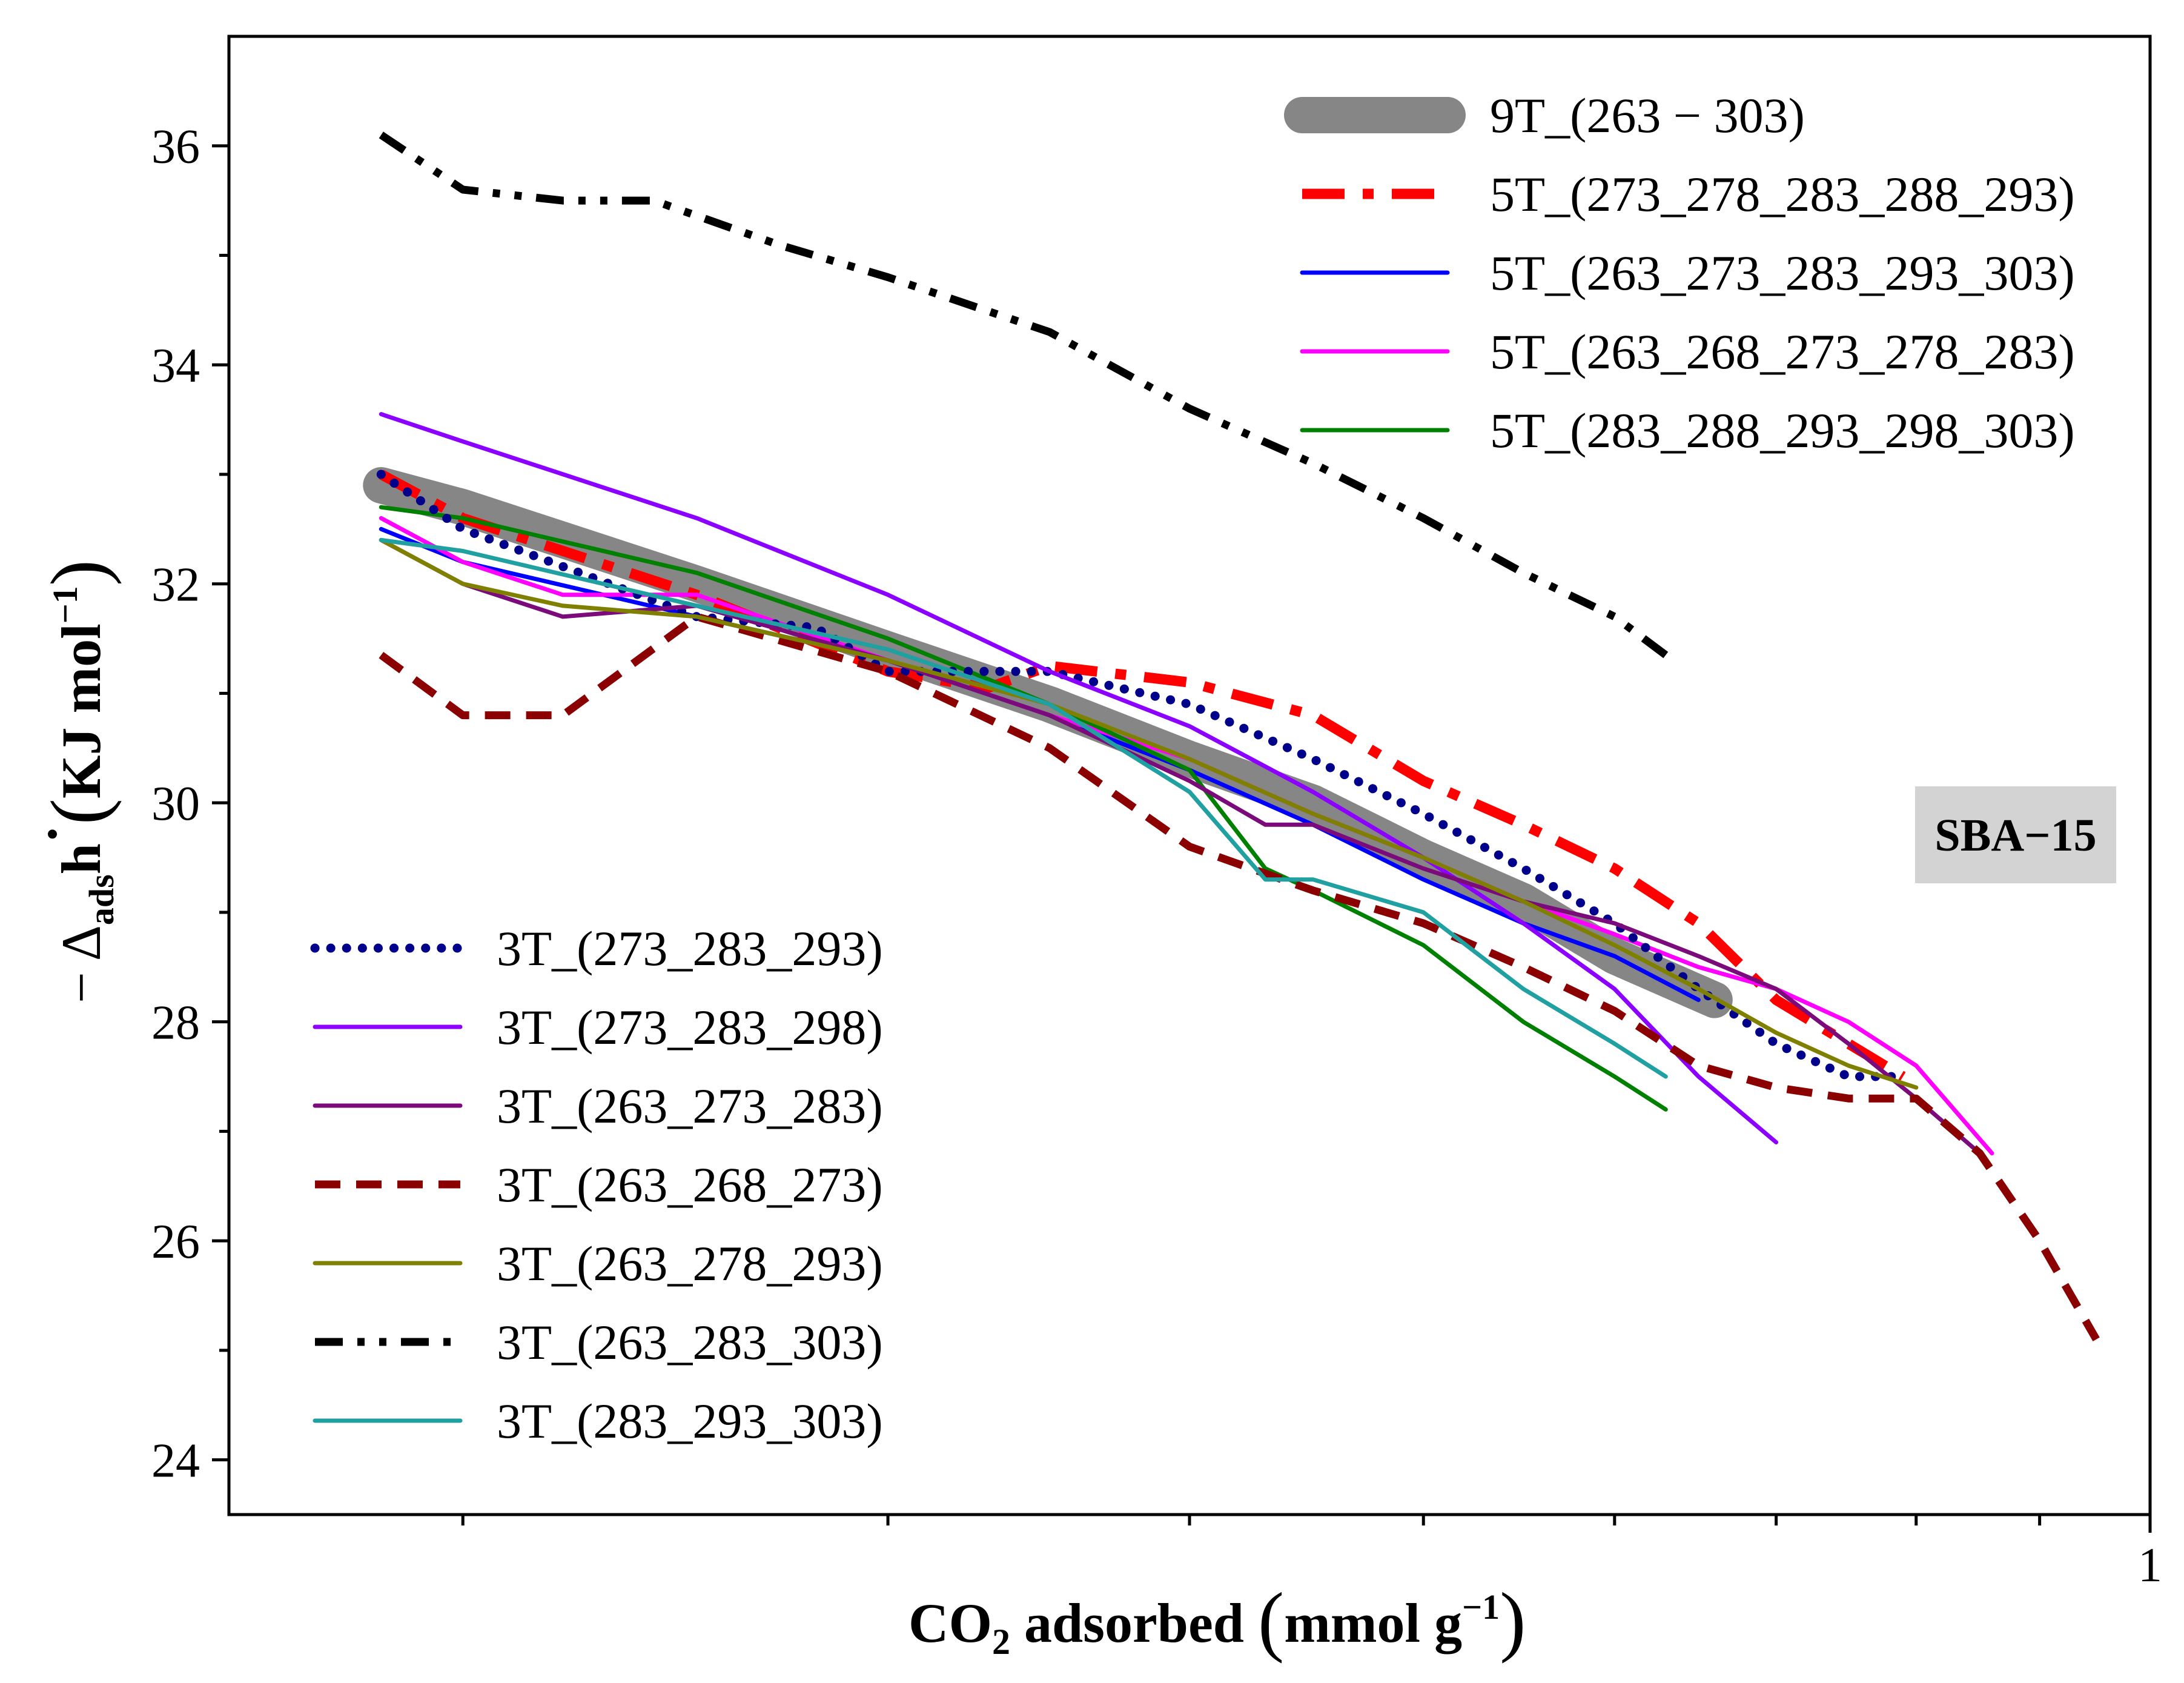 The width and height of the screenshot is (2184, 1683). I want to click on annotation-label: SBA−15, so click(2015, 835).